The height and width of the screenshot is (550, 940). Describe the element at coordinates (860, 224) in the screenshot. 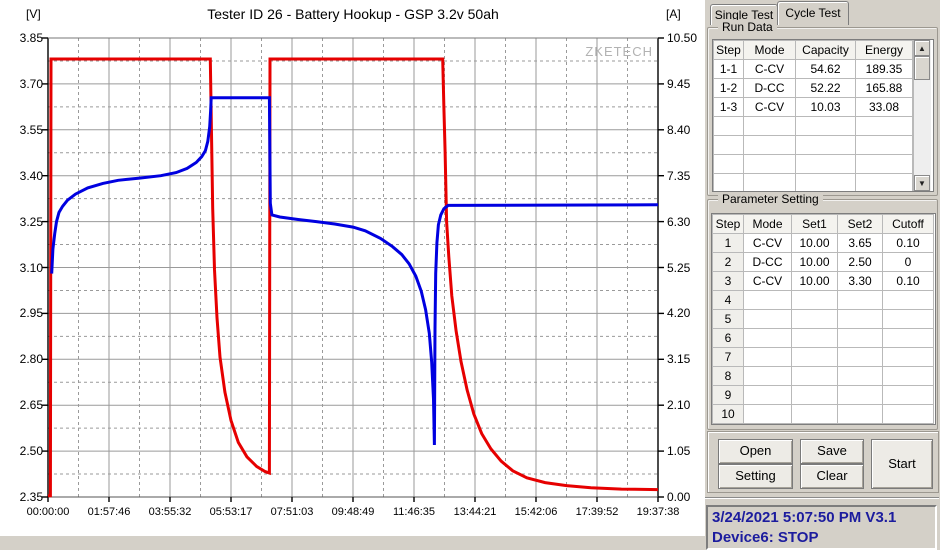

I see `column-header: Set2` at that location.